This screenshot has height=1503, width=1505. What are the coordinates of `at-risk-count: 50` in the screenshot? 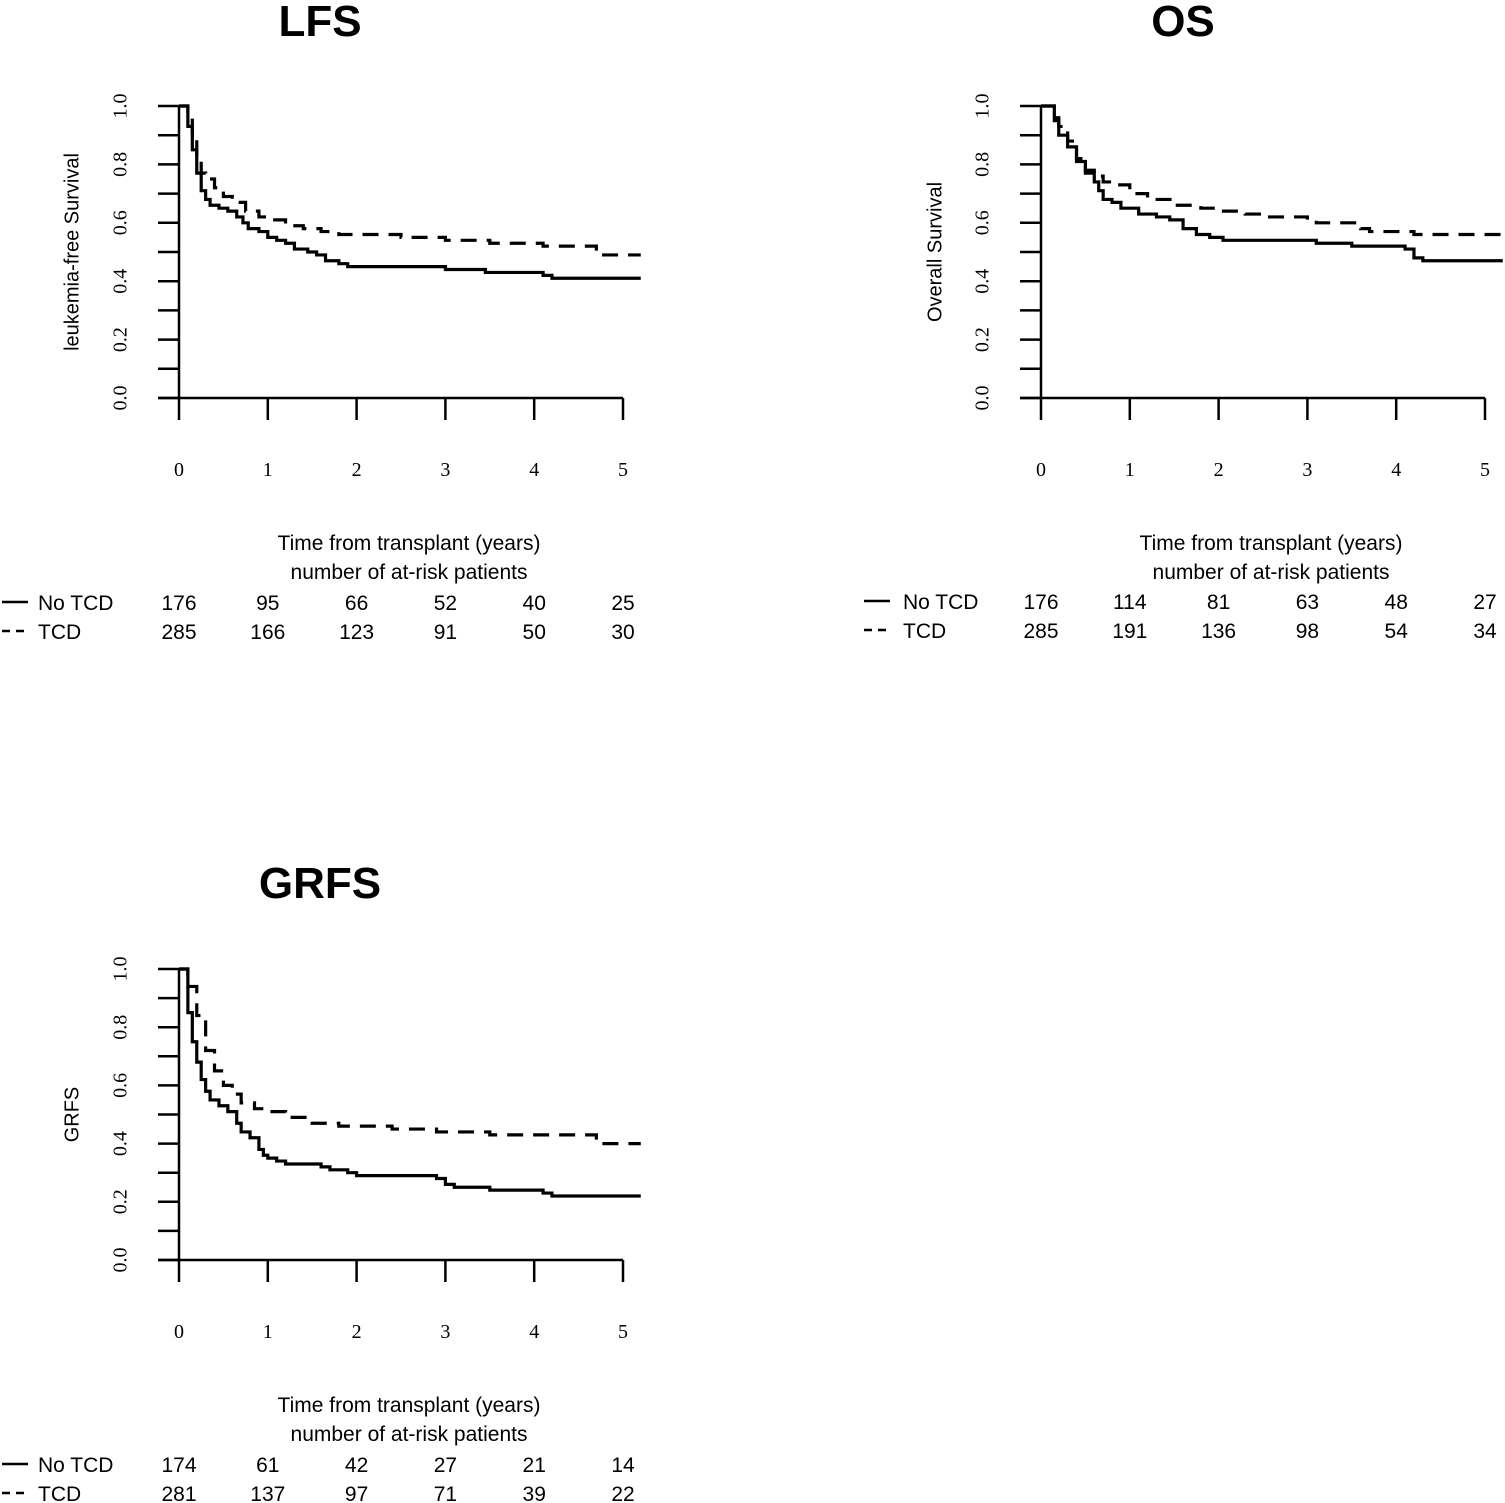 It's located at (534, 632).